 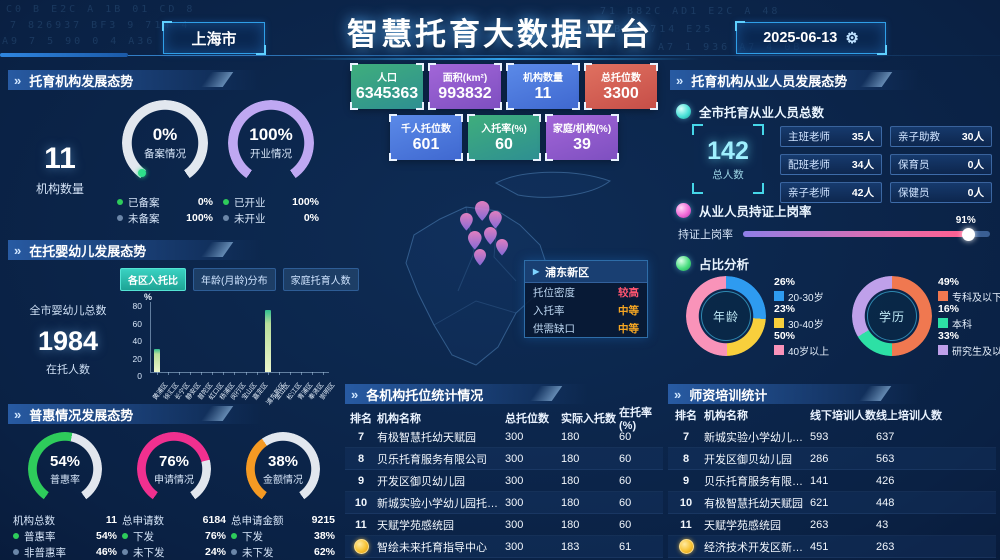 I want to click on gauge-group: 76% 申请情况 总申请数 6184 下发 76% 未下发 24%, so click(x=174, y=496).